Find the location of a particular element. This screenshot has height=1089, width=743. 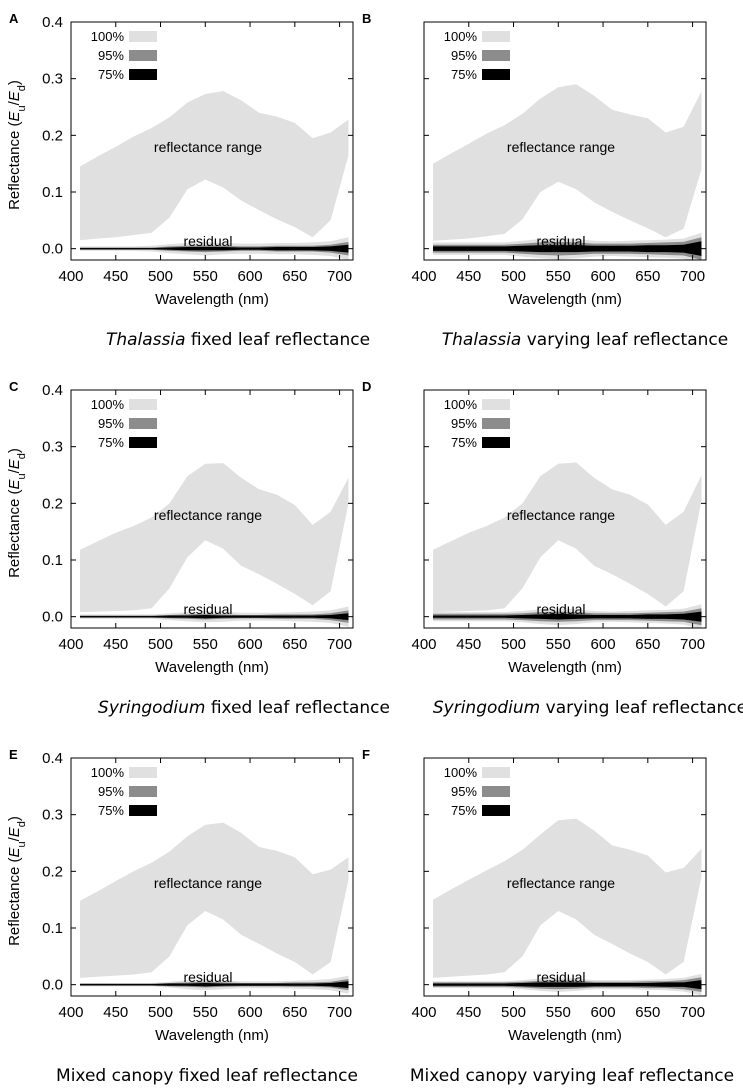

panel-caption: Syringodium fixed leaf reflectance is located at coordinates (244, 708).